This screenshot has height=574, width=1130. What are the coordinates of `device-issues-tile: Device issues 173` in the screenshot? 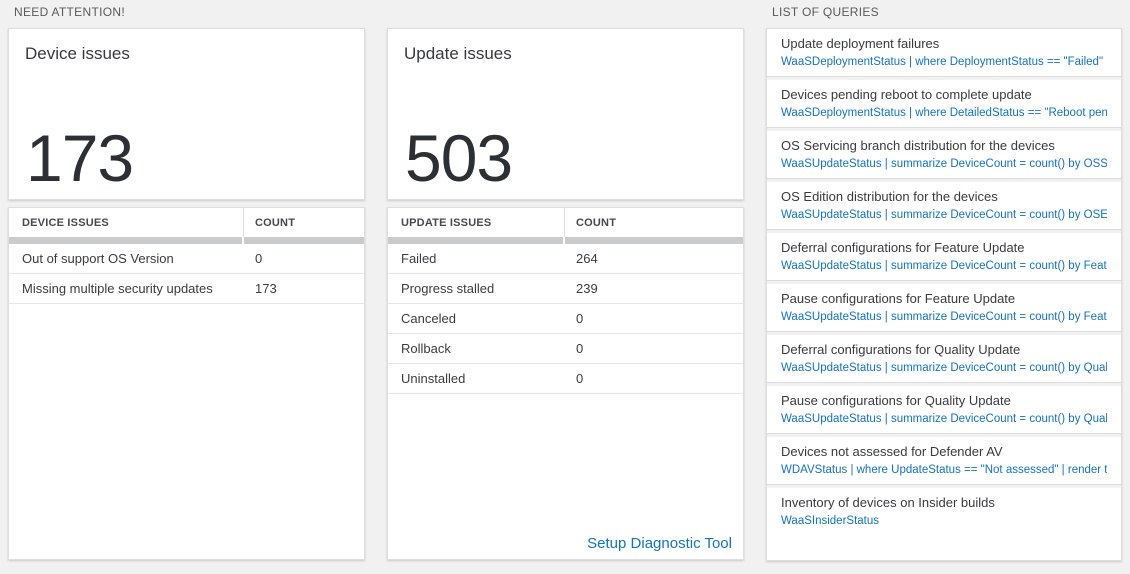 It's located at (186, 114).